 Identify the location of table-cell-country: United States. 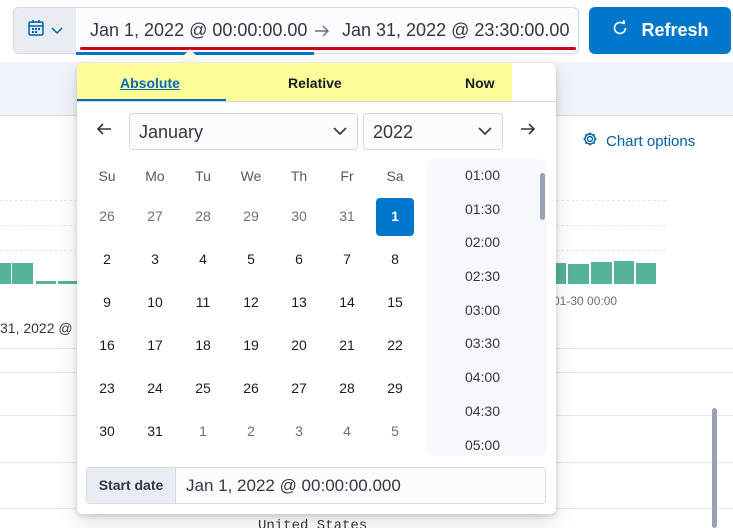
(313, 523).